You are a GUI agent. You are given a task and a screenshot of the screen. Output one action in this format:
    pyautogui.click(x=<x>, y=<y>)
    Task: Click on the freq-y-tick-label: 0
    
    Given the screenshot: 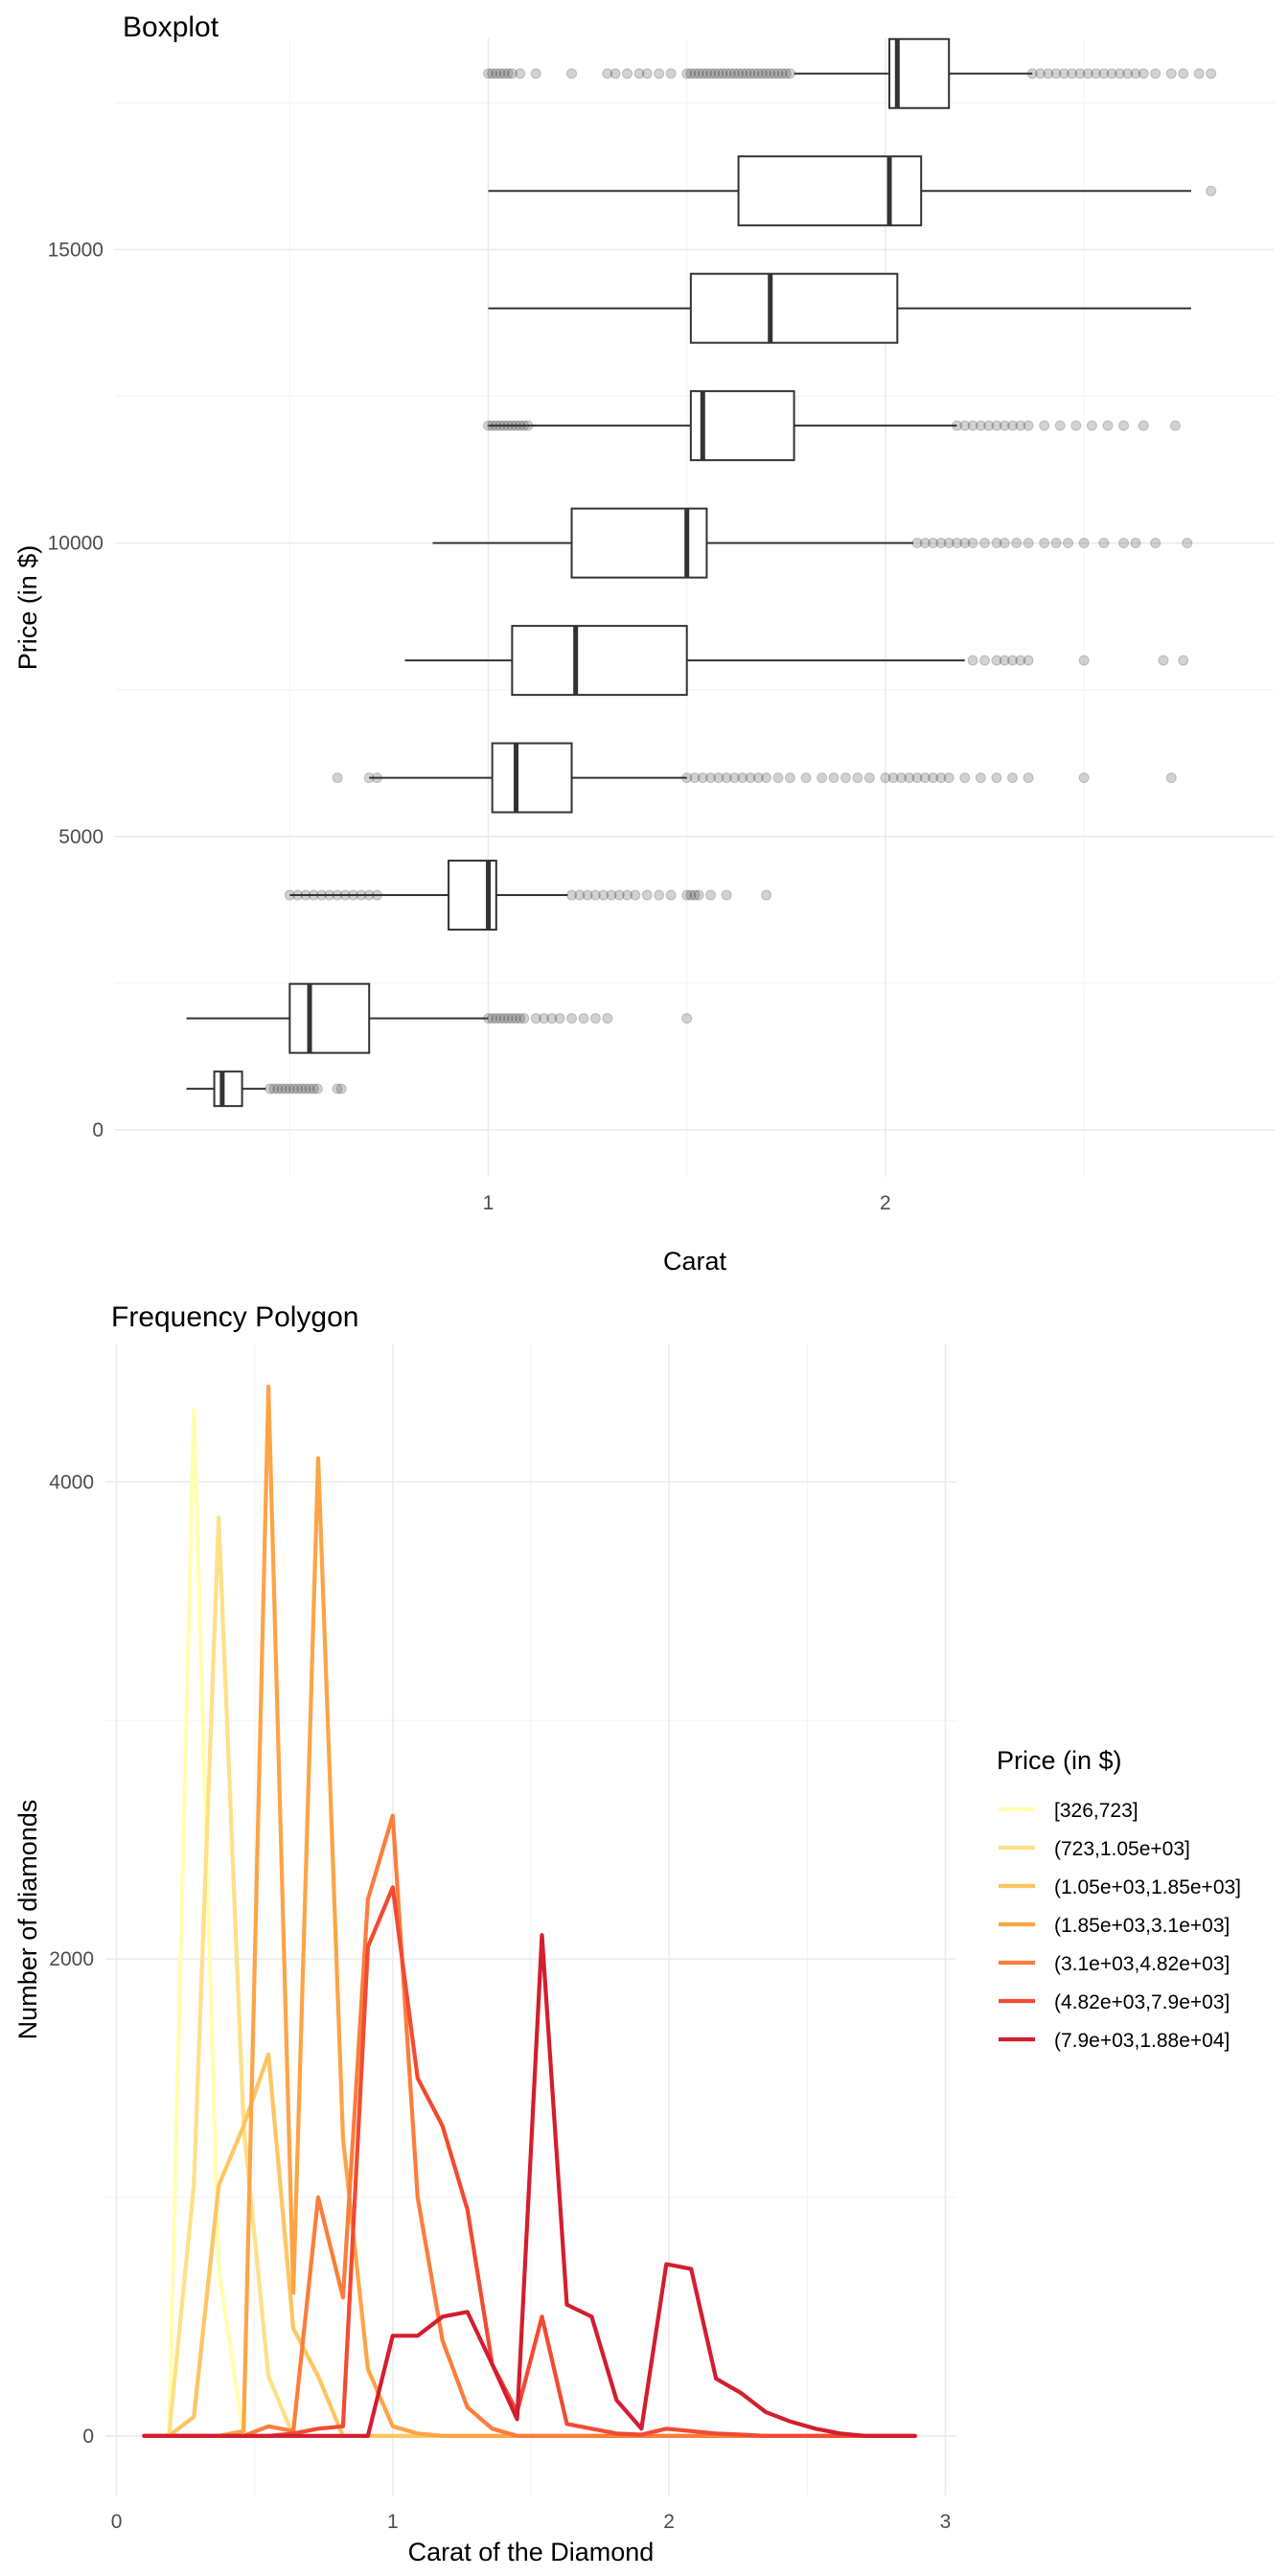 What is the action you would take?
    pyautogui.click(x=88, y=2437)
    